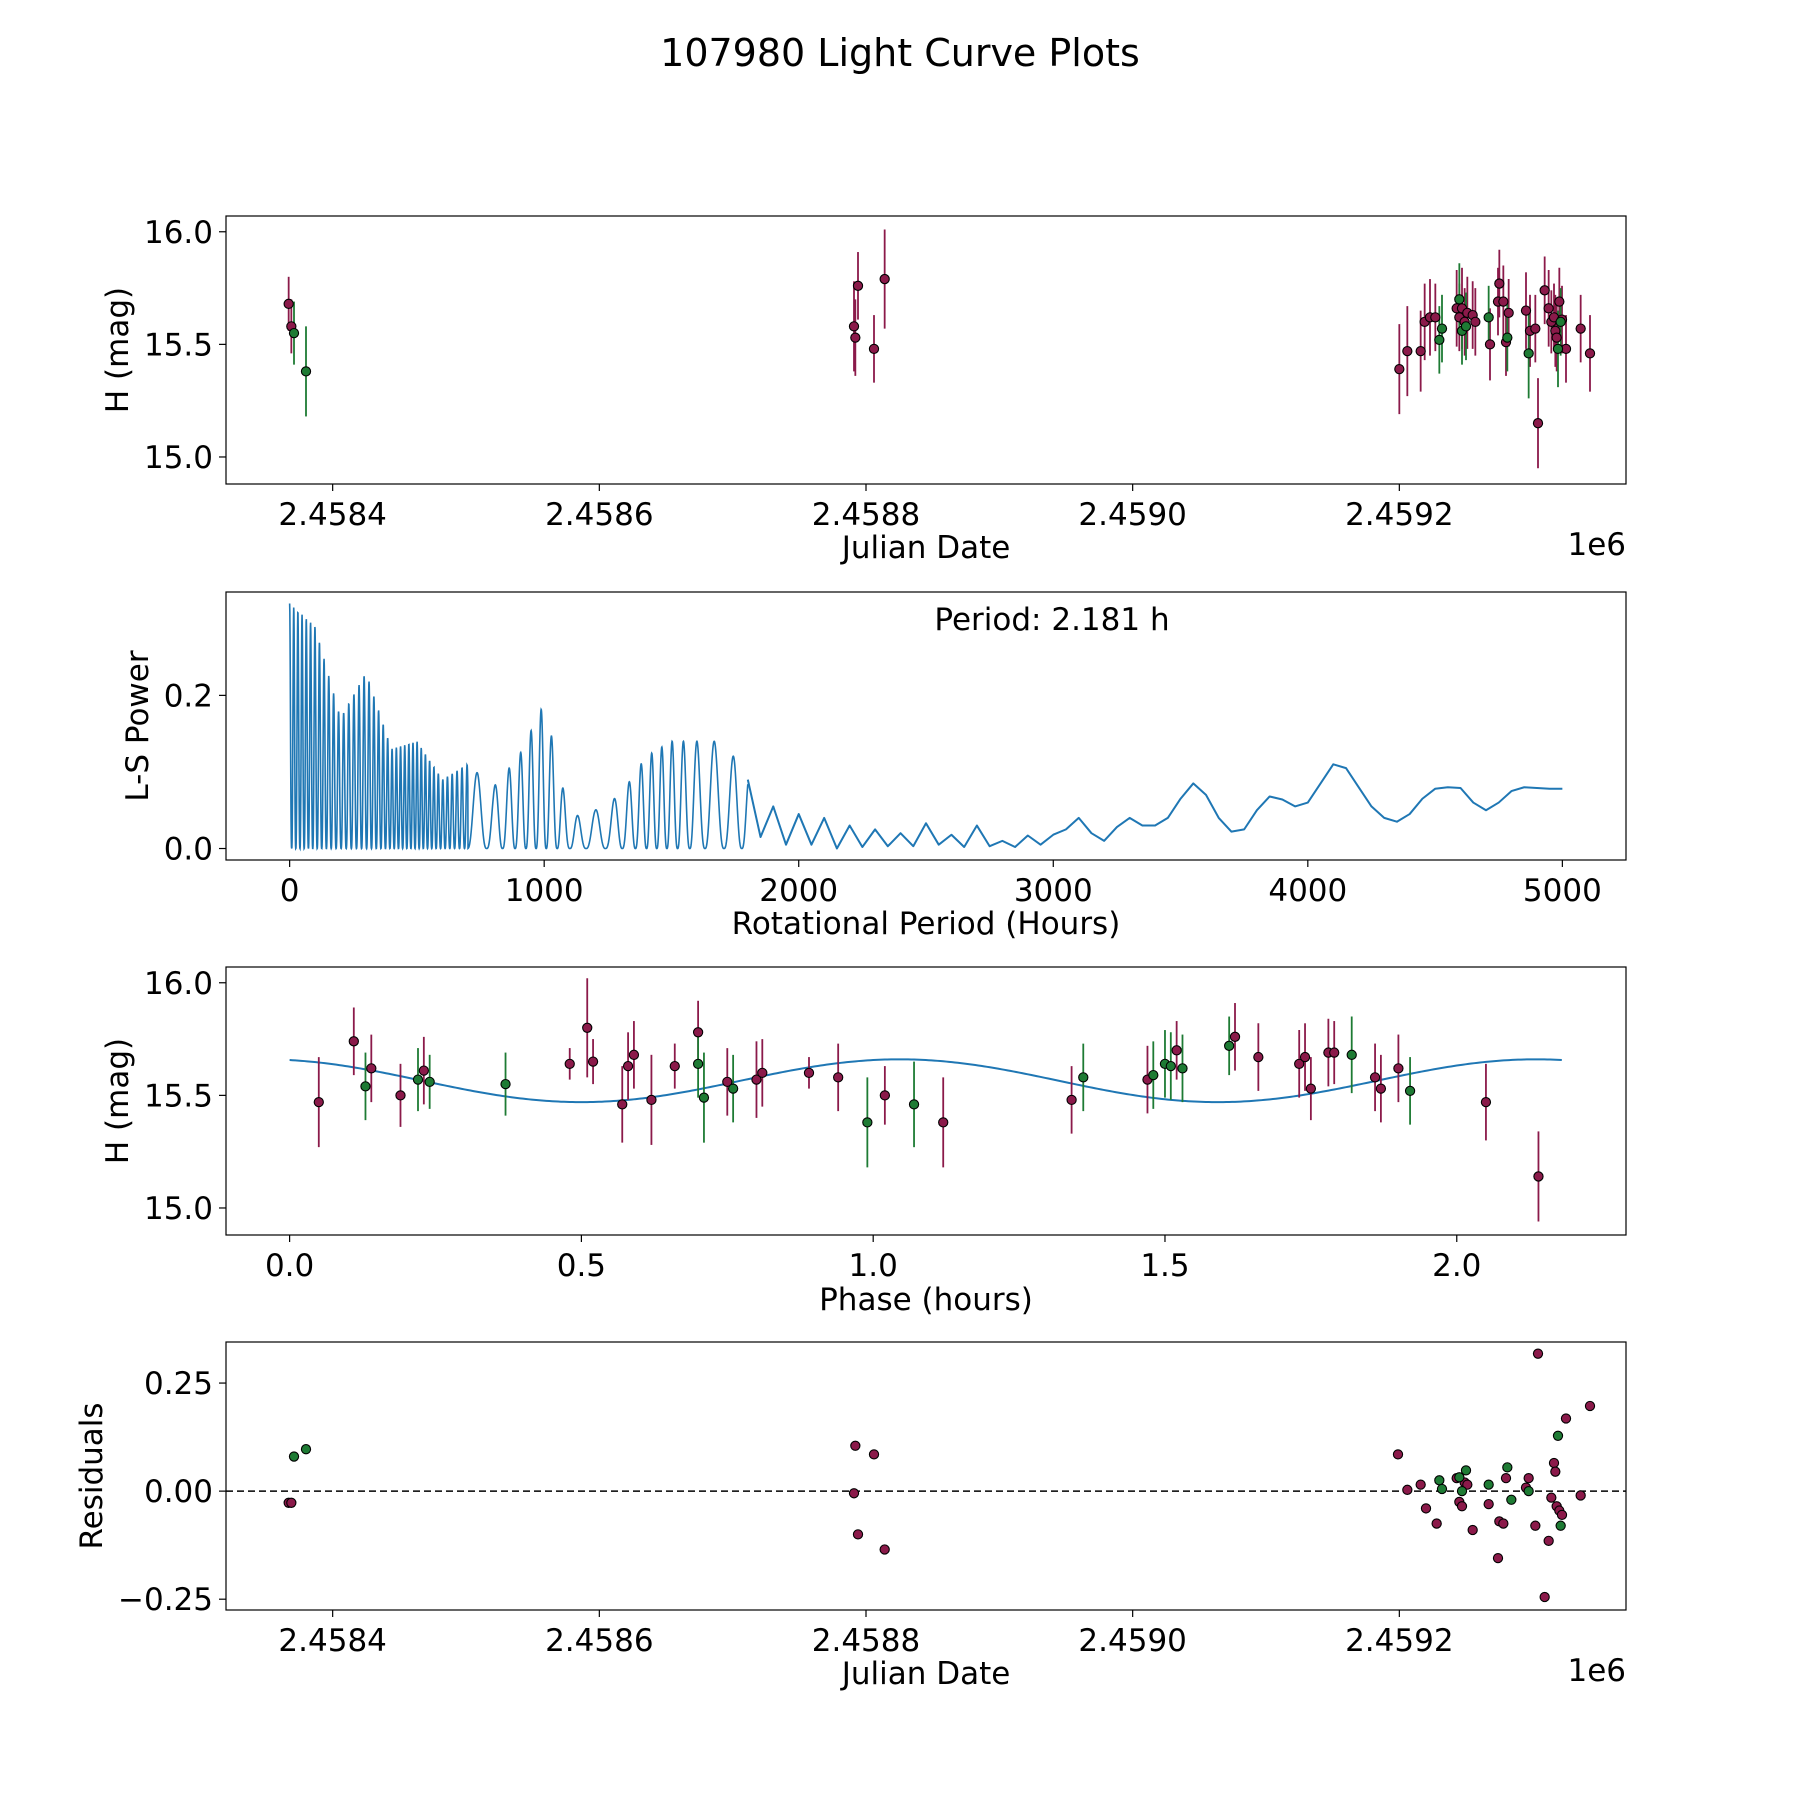  Describe the element at coordinates (866, 1634) in the screenshot. I see `panel-residuals-xticks: 2.4584 2.4586 2.4588 2.4590 2.4592` at that location.